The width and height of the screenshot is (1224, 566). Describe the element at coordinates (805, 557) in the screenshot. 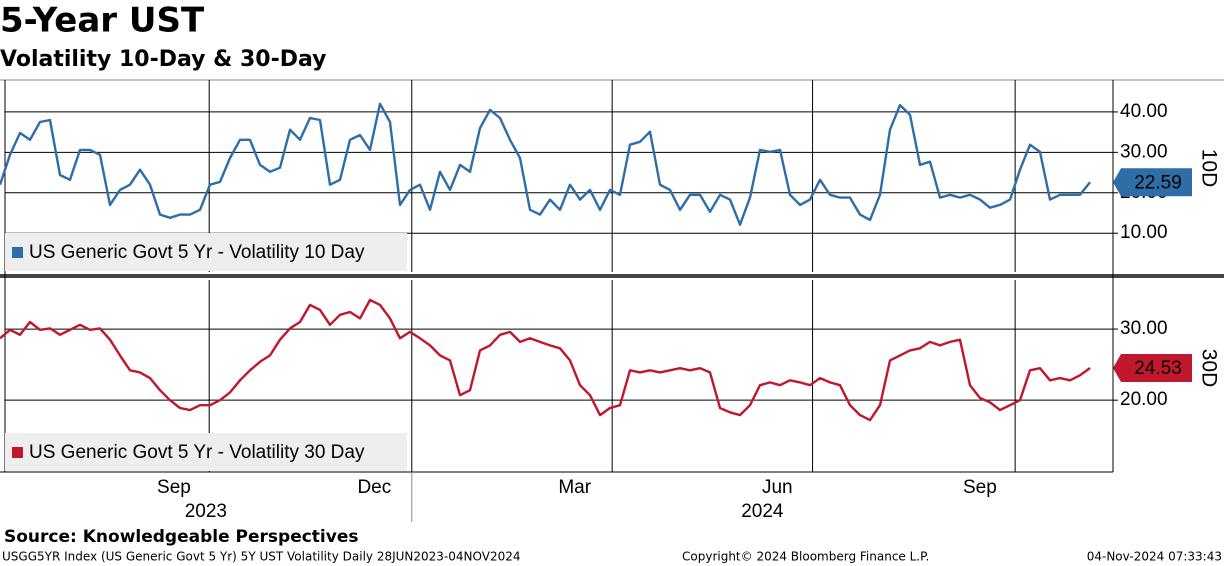

I see `footer-center: Copyright© 2024 Bloomberg Finance L.P.` at that location.